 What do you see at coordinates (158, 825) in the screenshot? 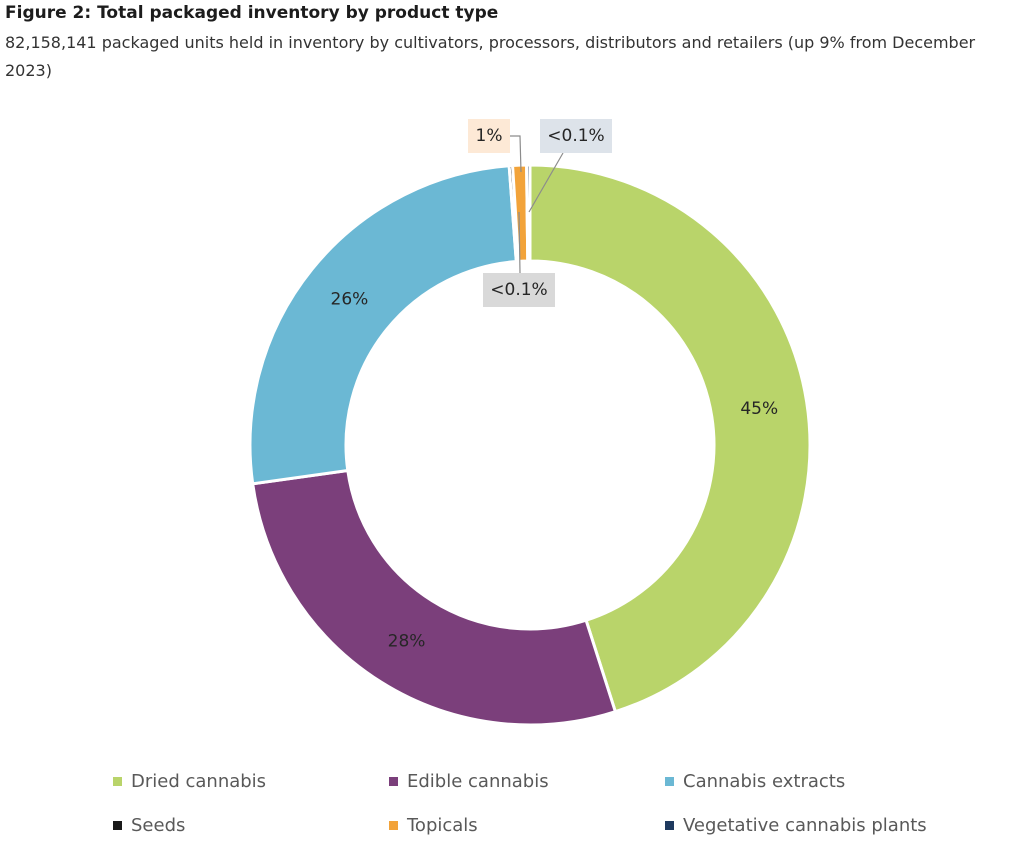
I see `legend-label: Seeds` at bounding box center [158, 825].